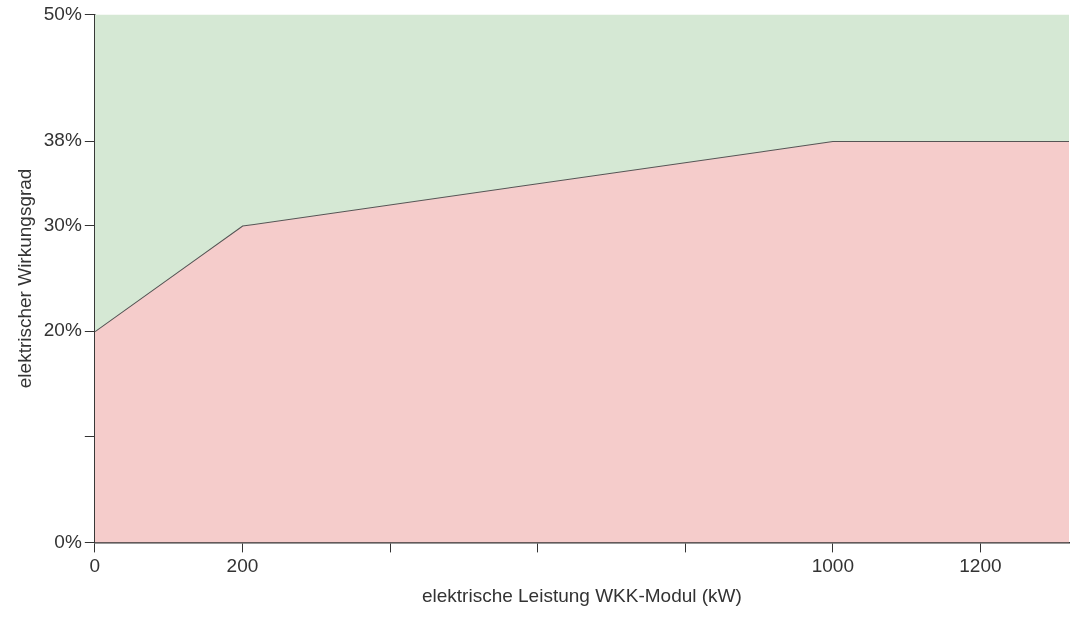 The height and width of the screenshot is (622, 1071). I want to click on x-tick-label: 200, so click(242, 566).